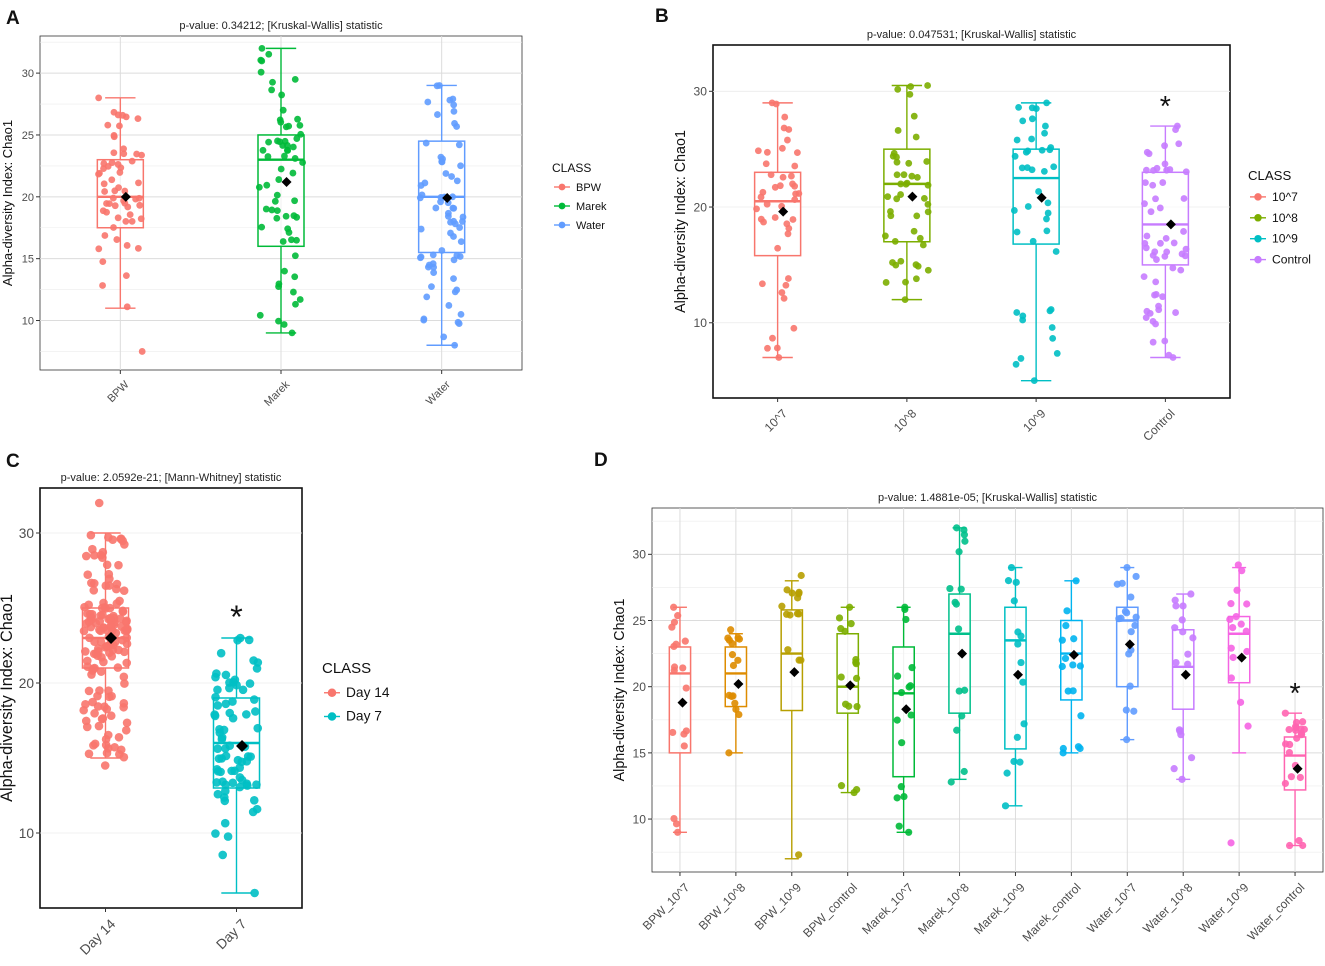 The image size is (1325, 966). What do you see at coordinates (1294, 694) in the screenshot?
I see `significance-asterisk: *` at bounding box center [1294, 694].